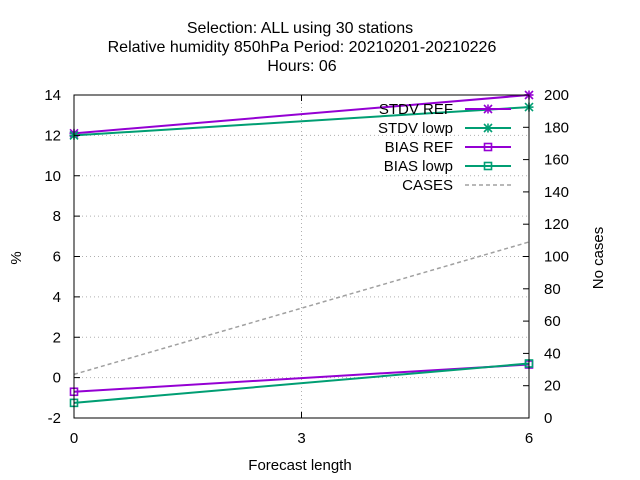  What do you see at coordinates (552, 289) in the screenshot?
I see `y2-tick-label: 80` at bounding box center [552, 289].